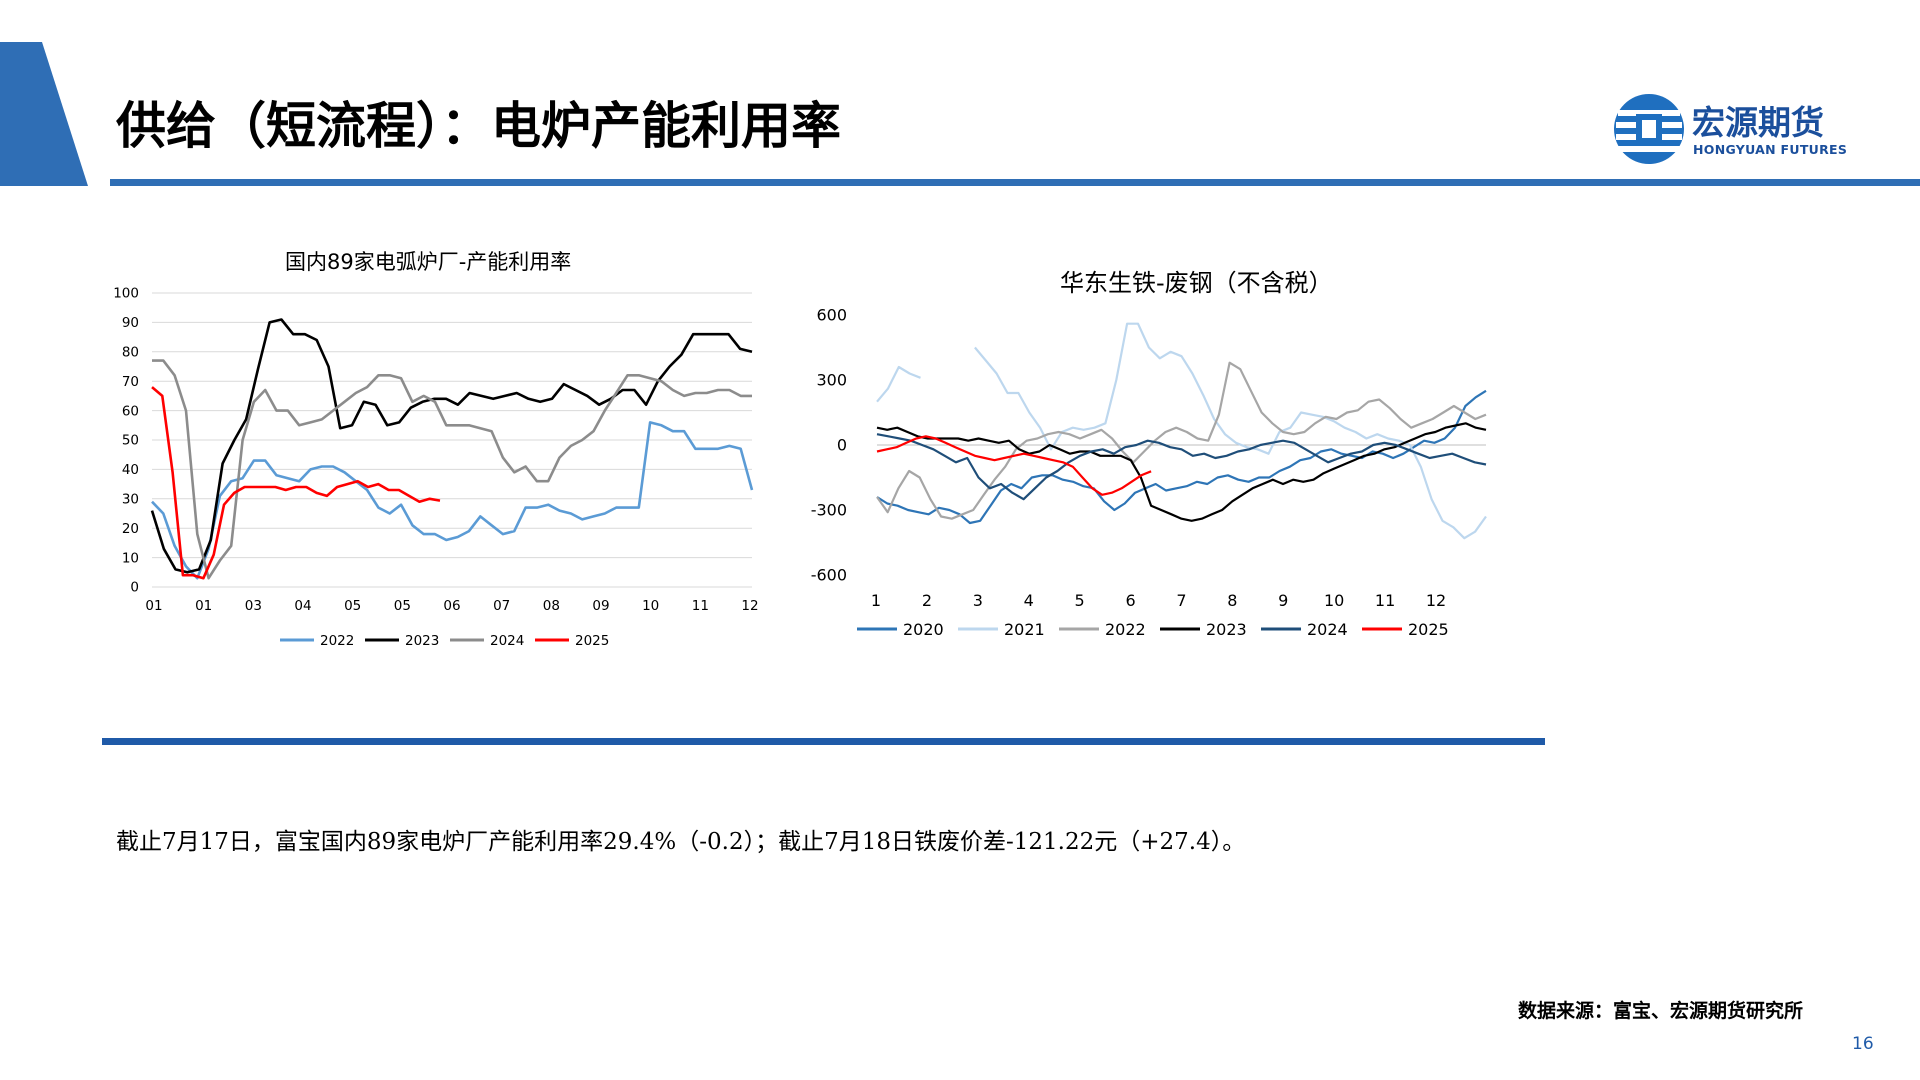  Describe the element at coordinates (478, 126) in the screenshot. I see `page-title: 供给（短流程）：电炉产能利用率` at that location.